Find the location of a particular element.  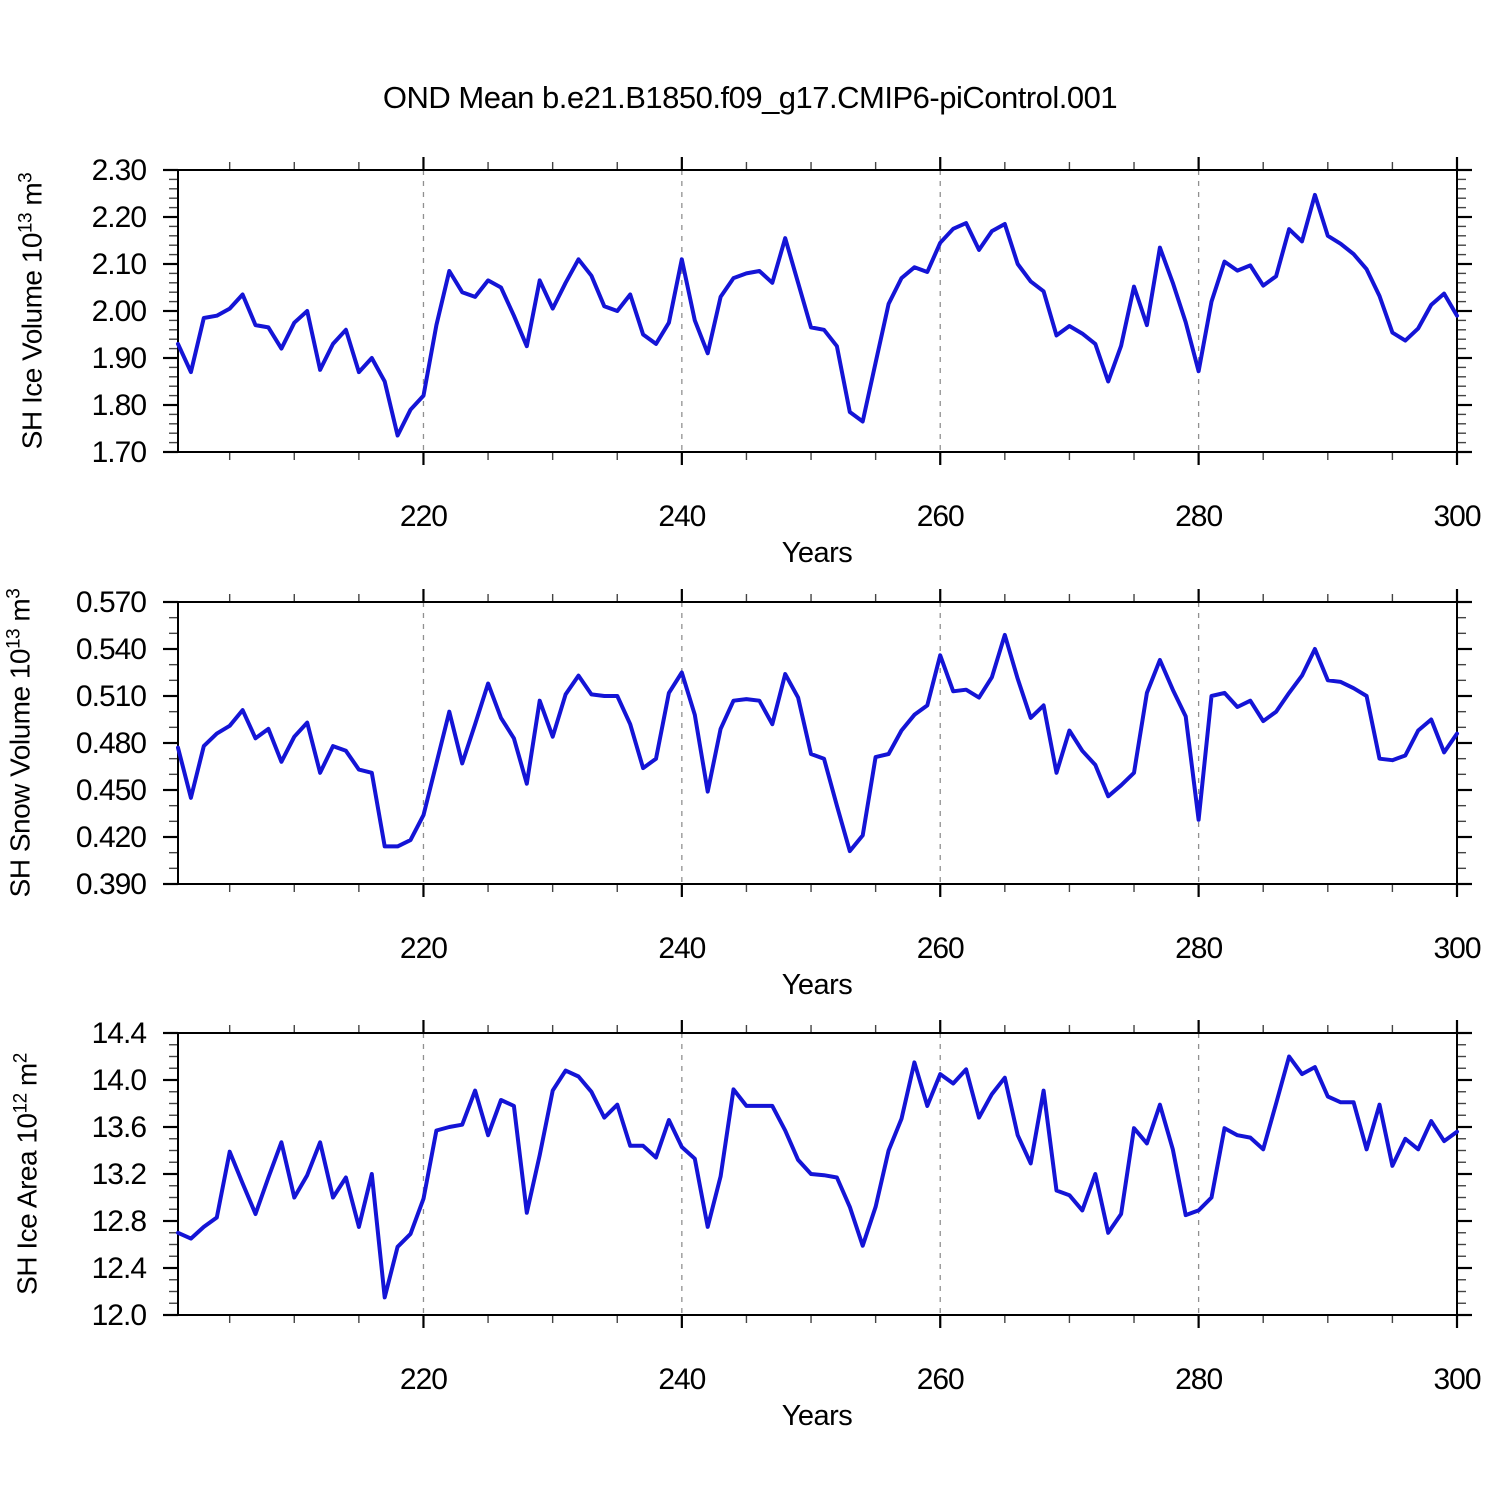

y-tick-label: 13.2 is located at coordinates (119, 1174).